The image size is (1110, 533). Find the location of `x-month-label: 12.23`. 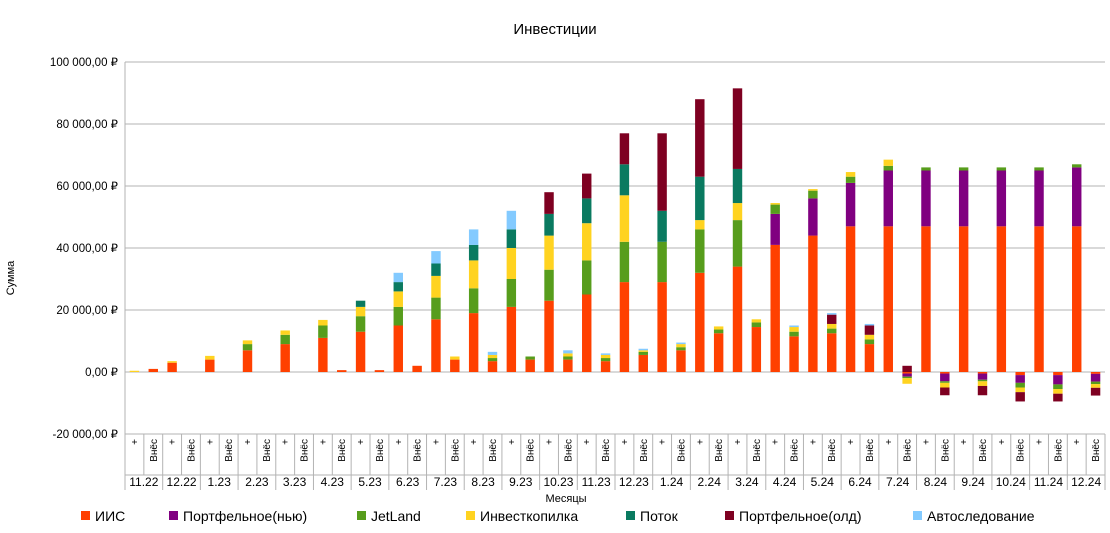

x-month-label: 12.23 is located at coordinates (634, 482).